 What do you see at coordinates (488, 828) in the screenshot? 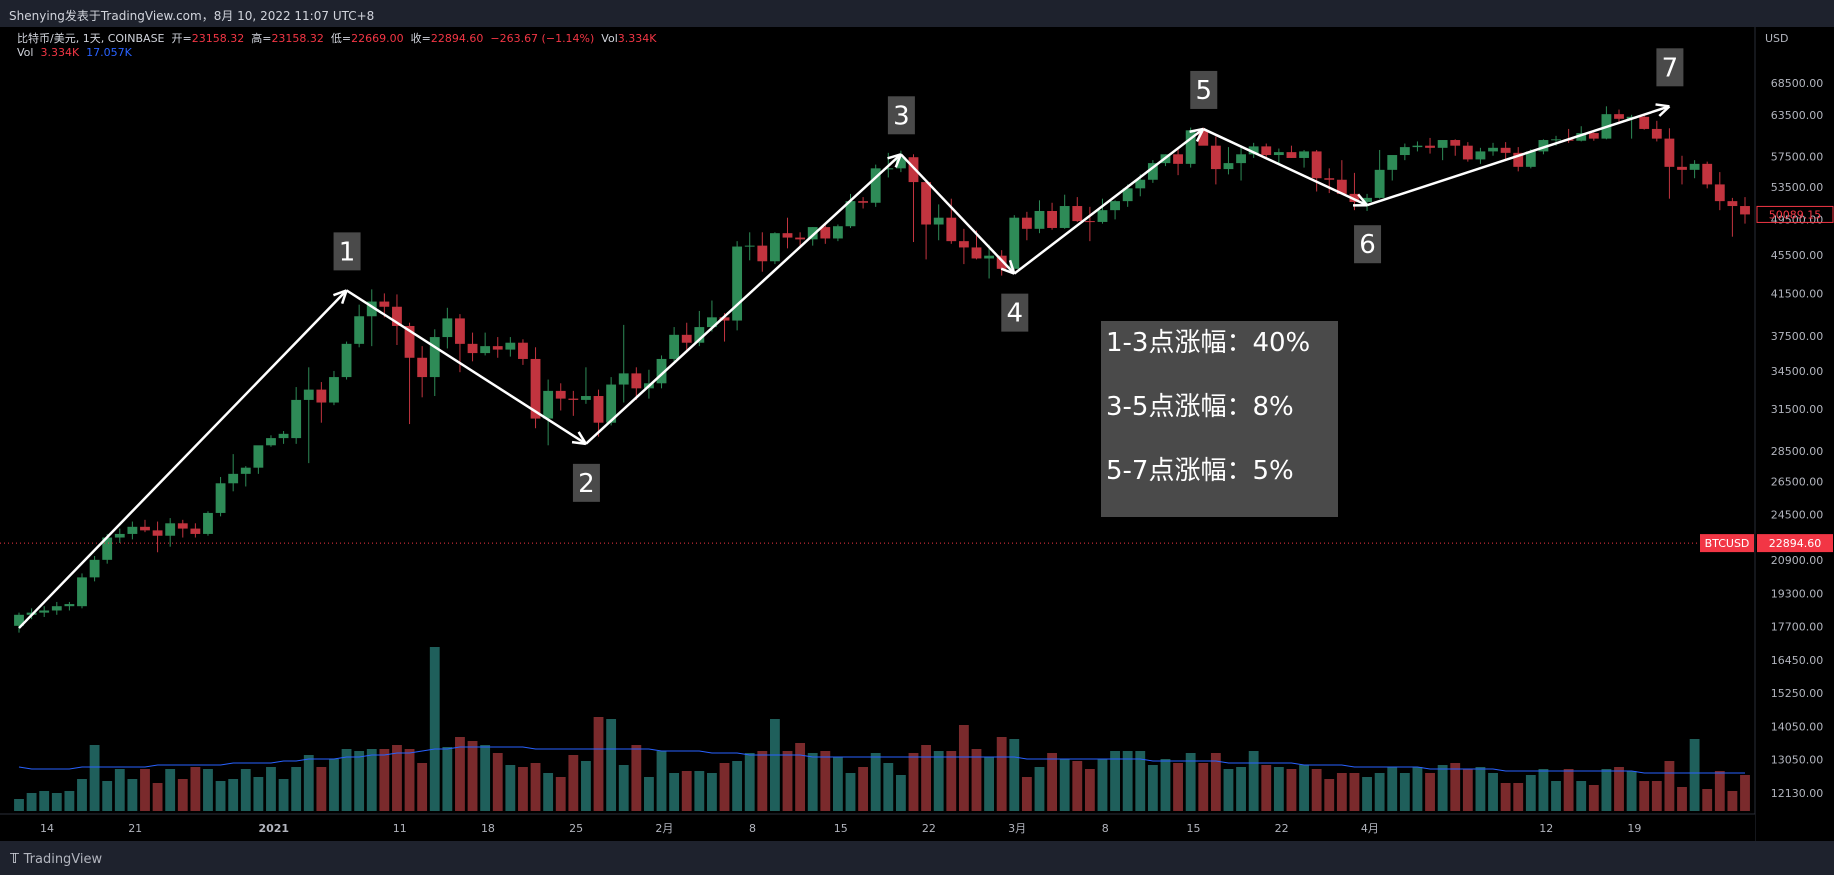
I see `time-tick-label: 18` at bounding box center [488, 828].